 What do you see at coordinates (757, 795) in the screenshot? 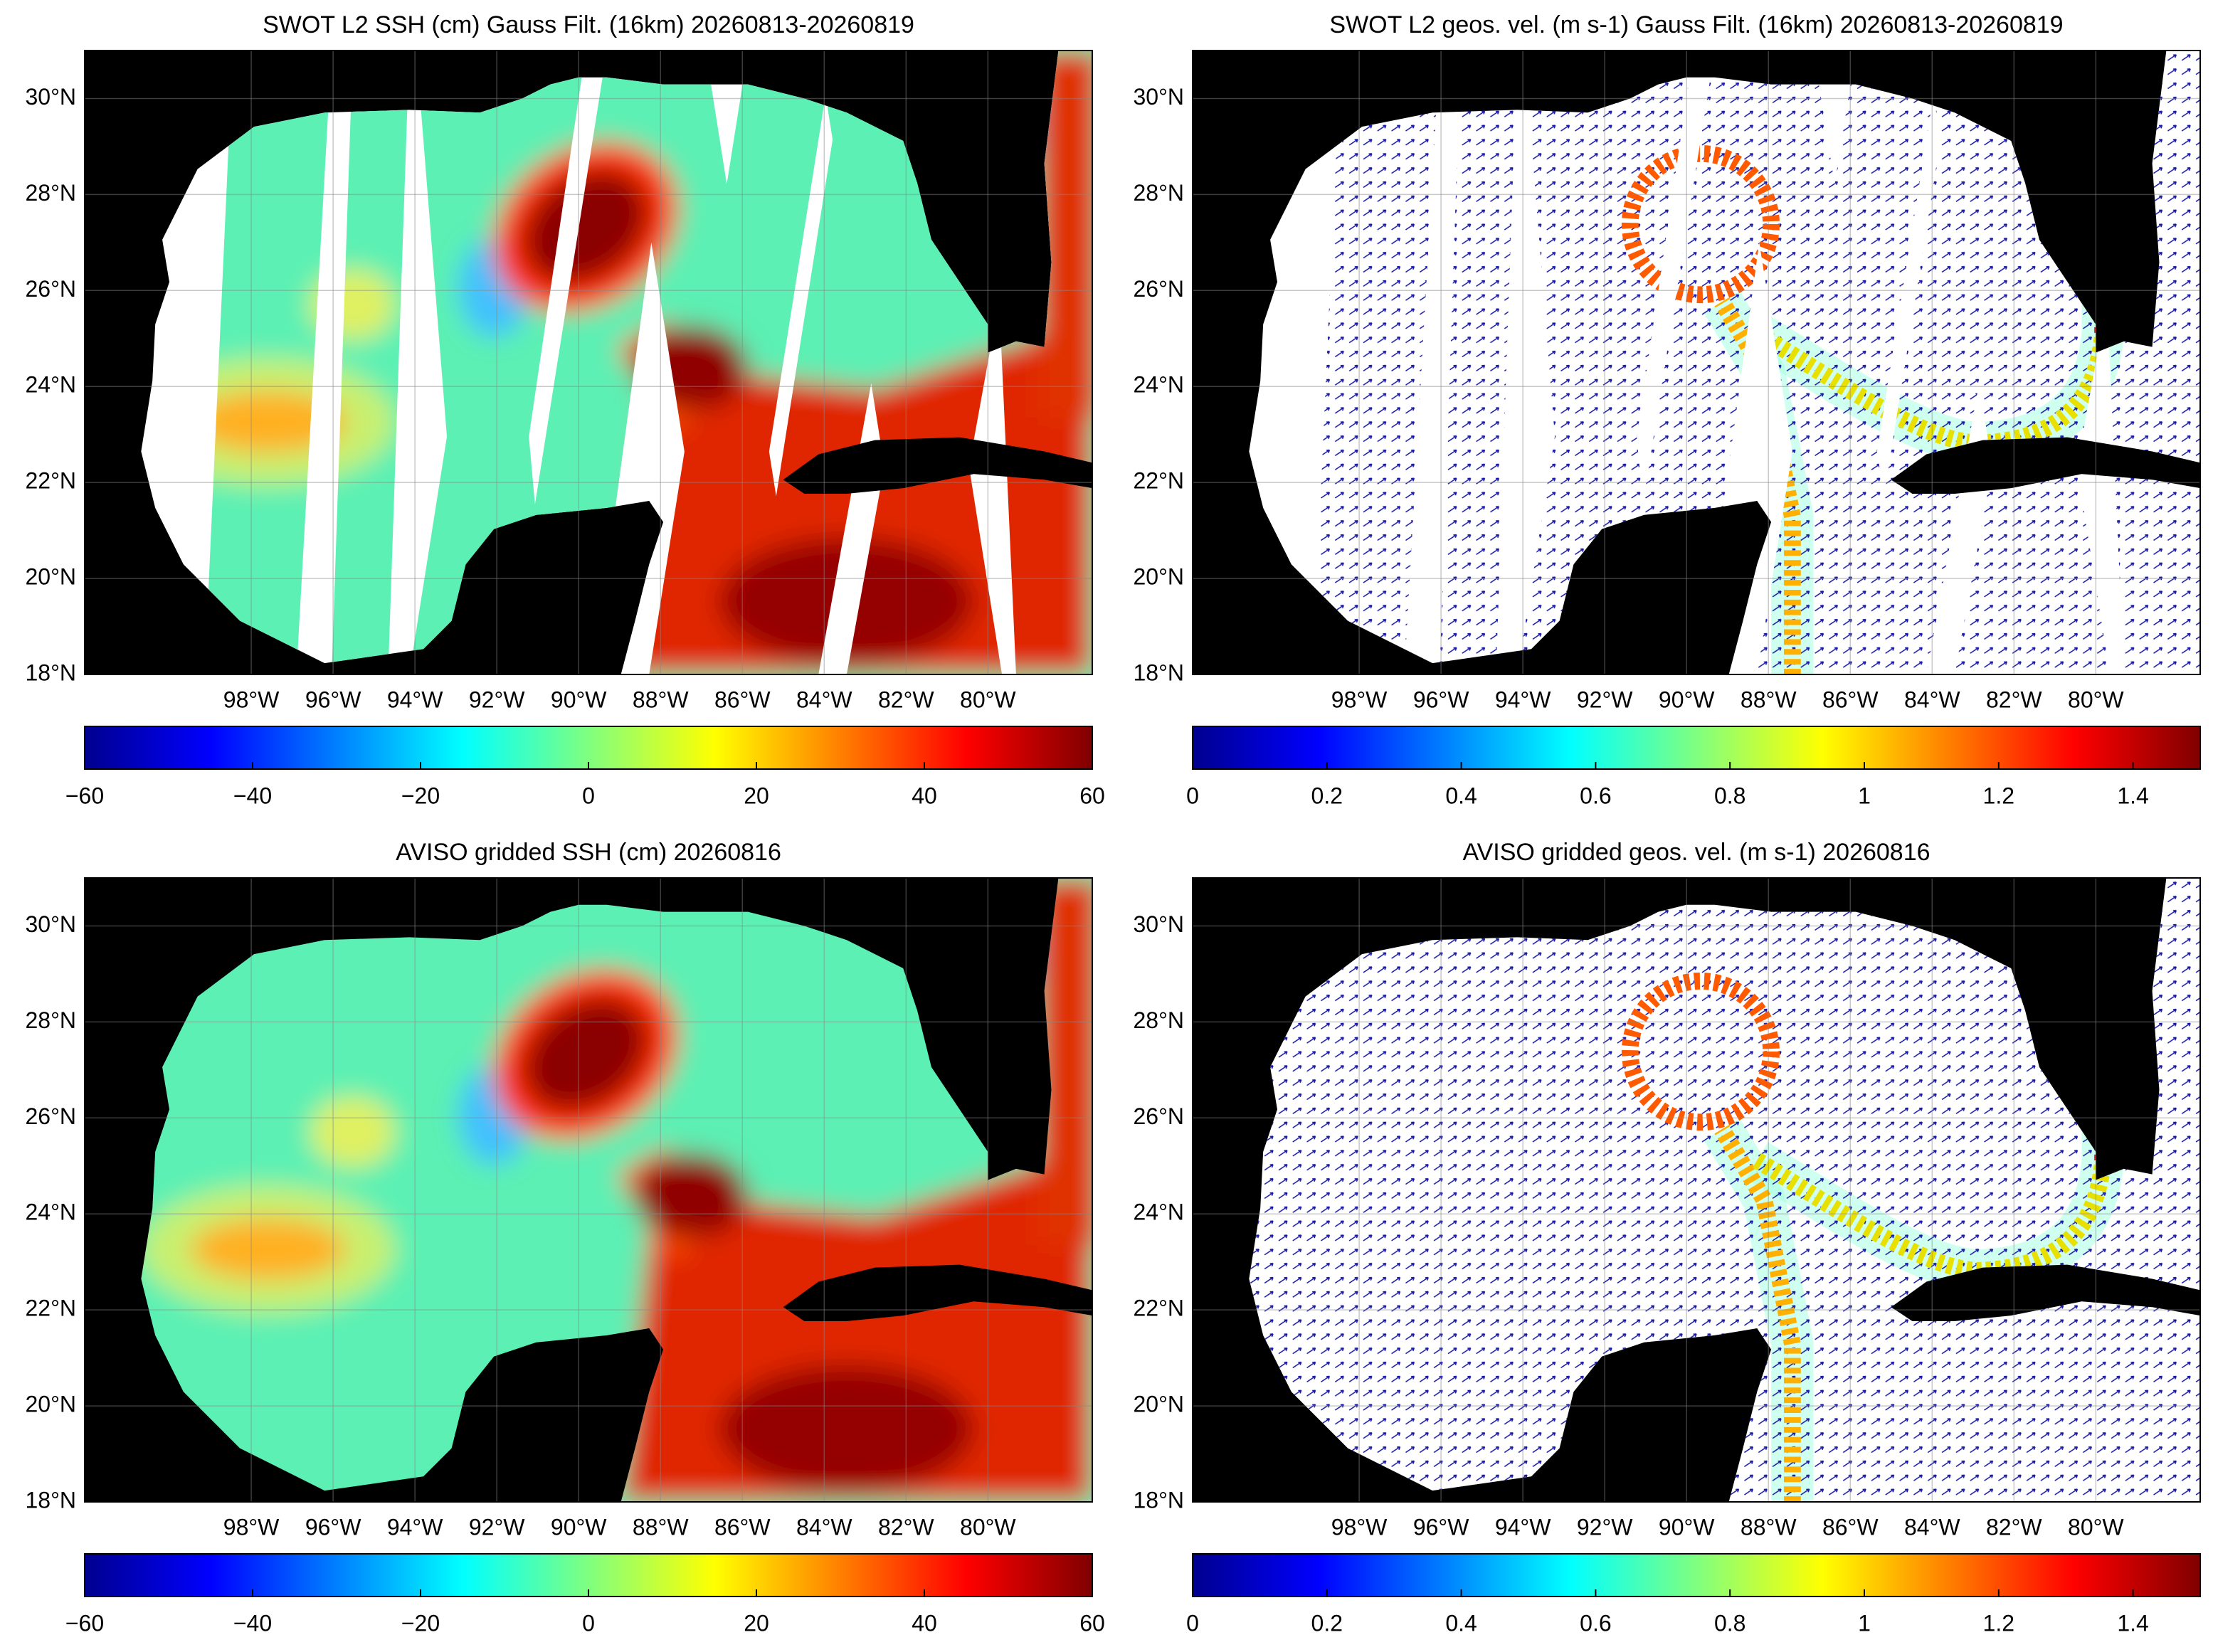
I see `colorbar-tick-label: 20` at bounding box center [757, 795].